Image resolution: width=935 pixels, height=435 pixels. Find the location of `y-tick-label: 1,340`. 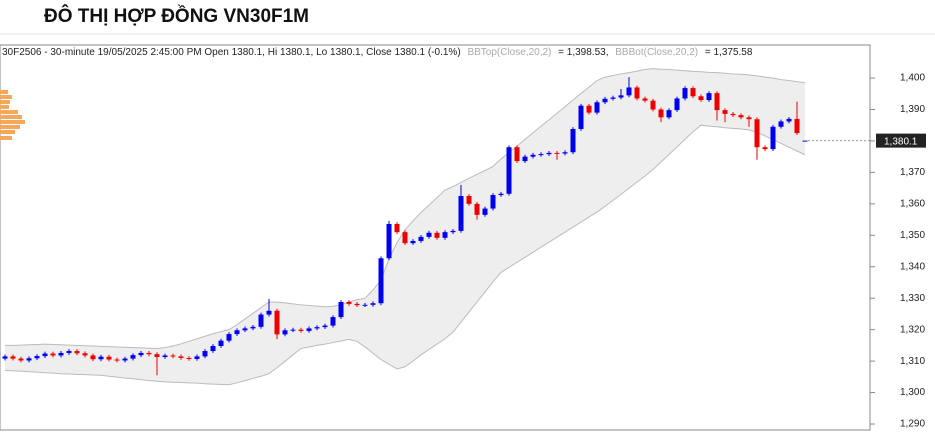

y-tick-label: 1,340 is located at coordinates (912, 266).